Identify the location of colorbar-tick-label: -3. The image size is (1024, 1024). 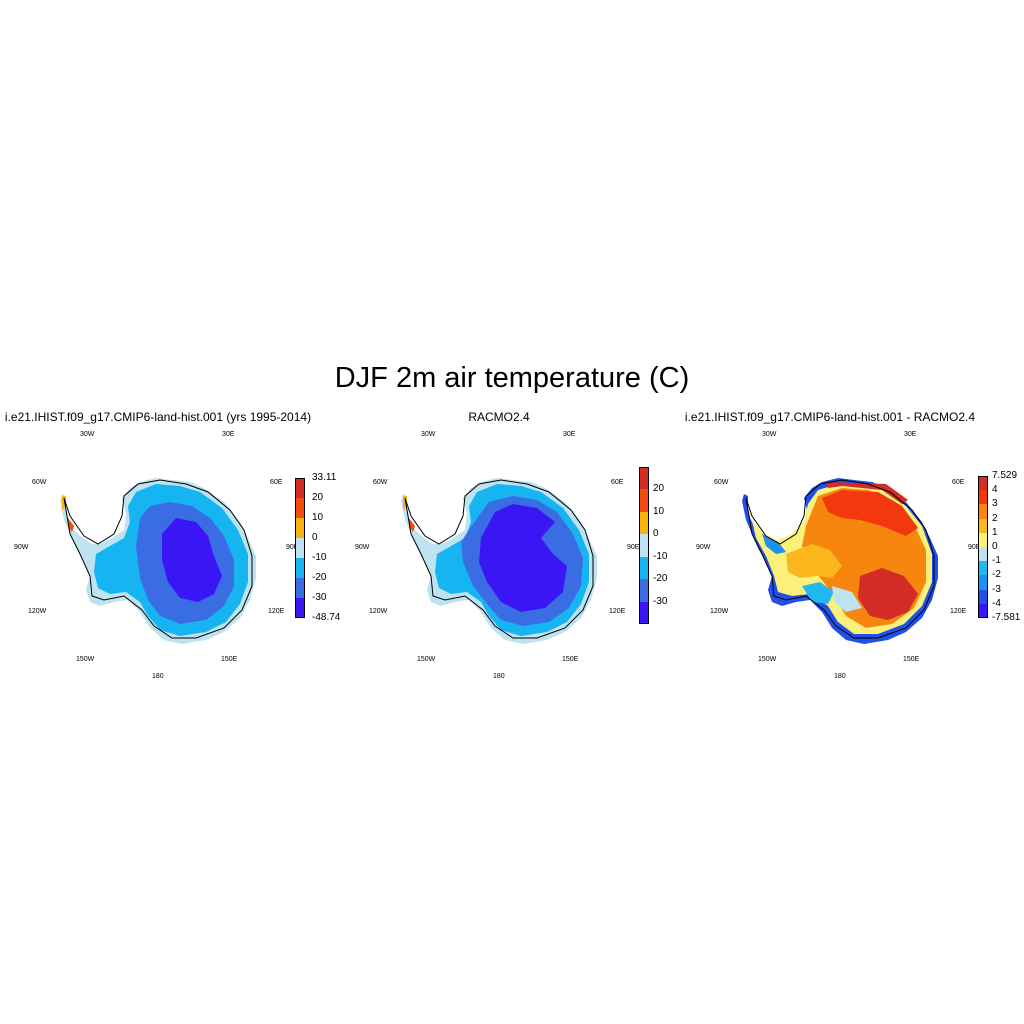
(996, 589).